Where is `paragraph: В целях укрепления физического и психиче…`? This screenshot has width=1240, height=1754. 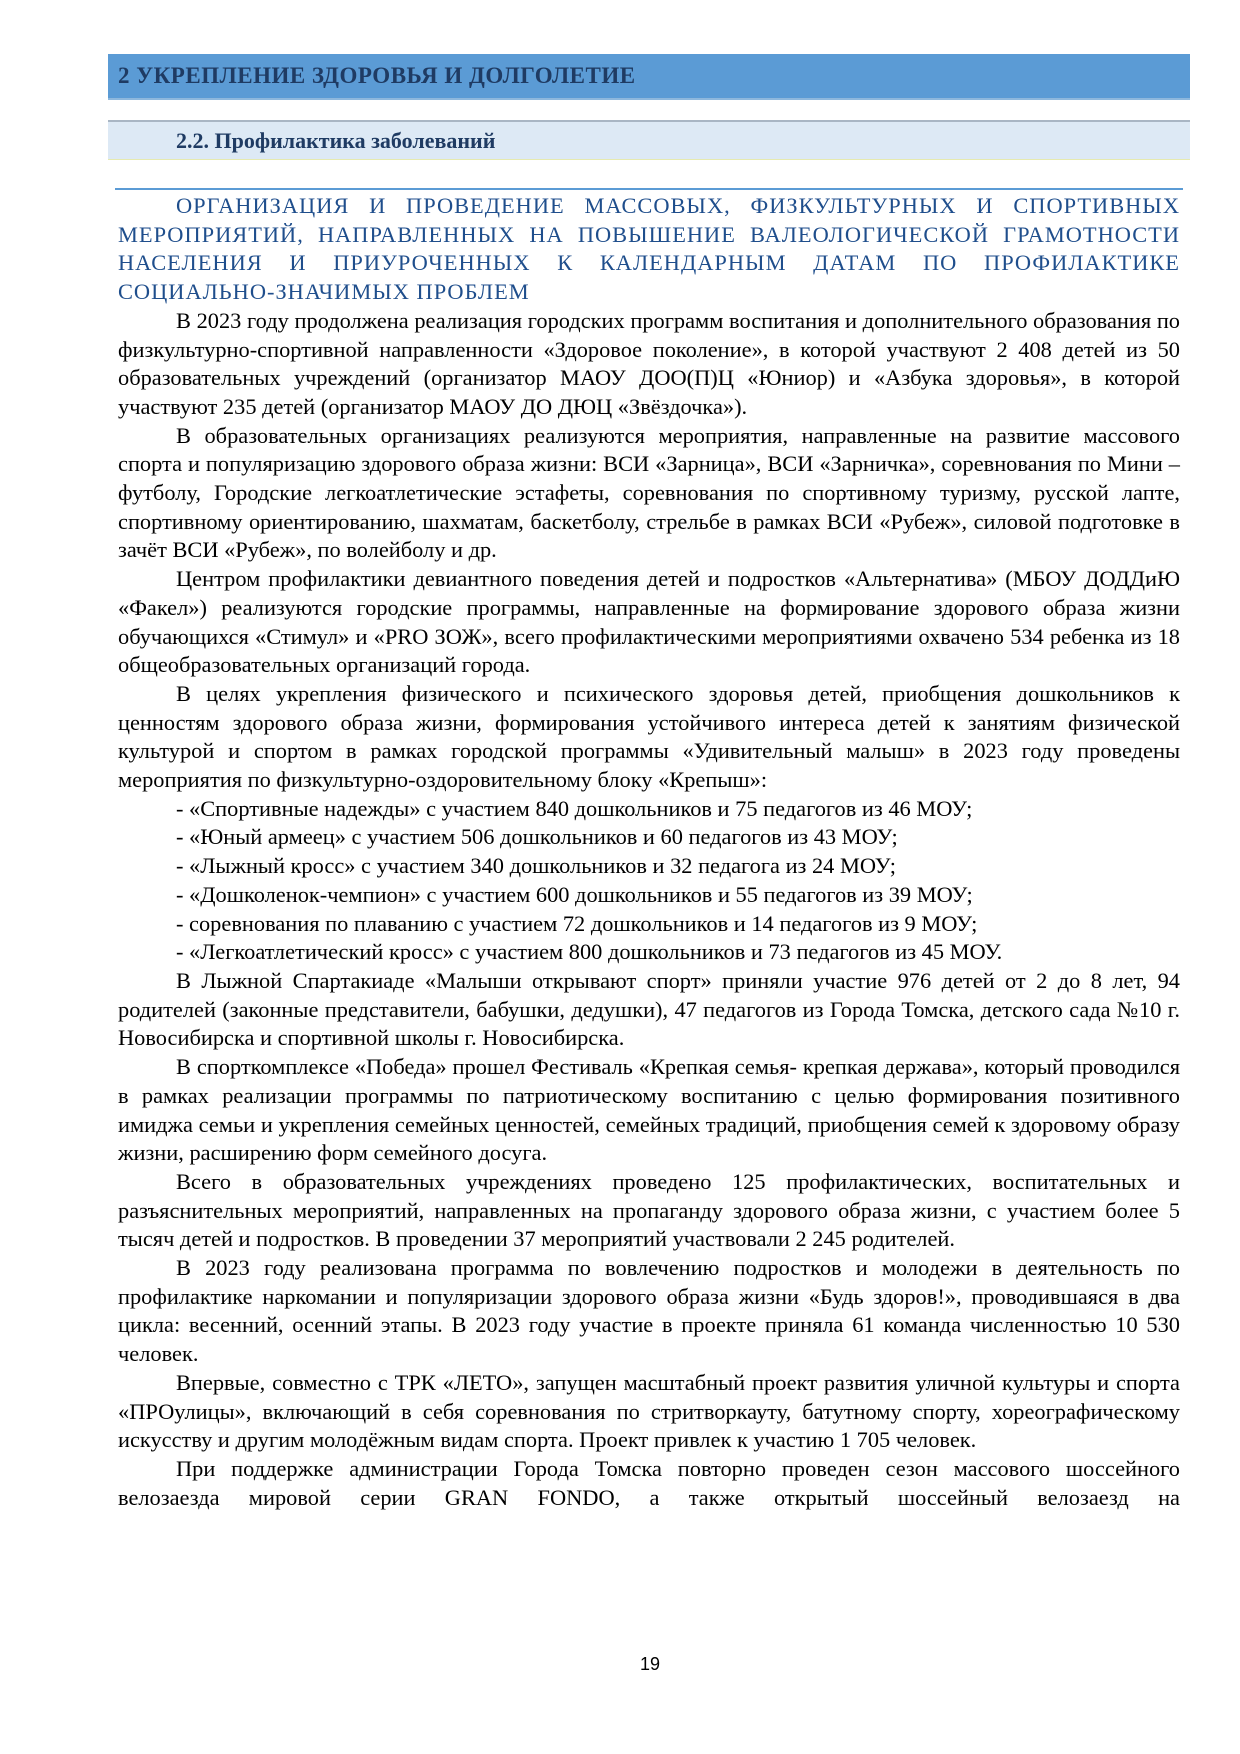 paragraph: В целях укрепления физического и психиче… is located at coordinates (649, 736).